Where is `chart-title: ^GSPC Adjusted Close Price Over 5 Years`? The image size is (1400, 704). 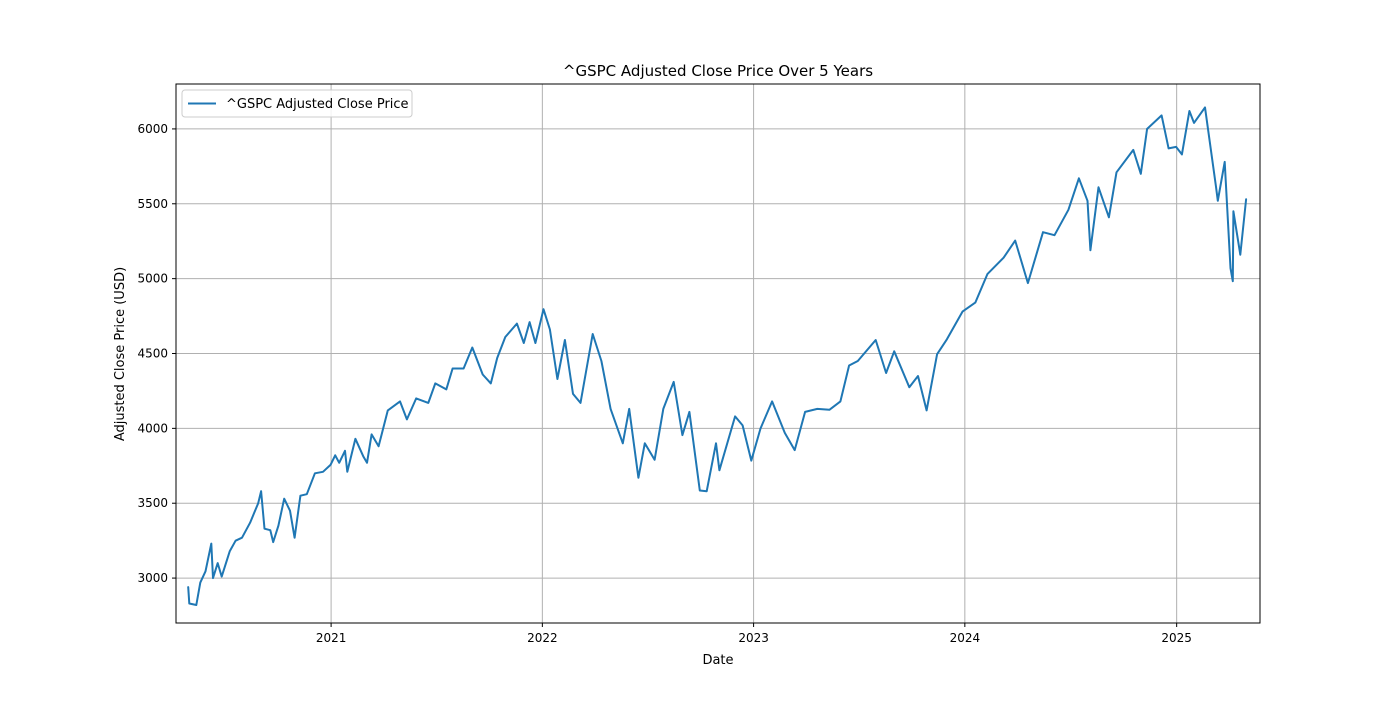
chart-title: ^GSPC Adjusted Close Price Over 5 Years is located at coordinates (718, 71).